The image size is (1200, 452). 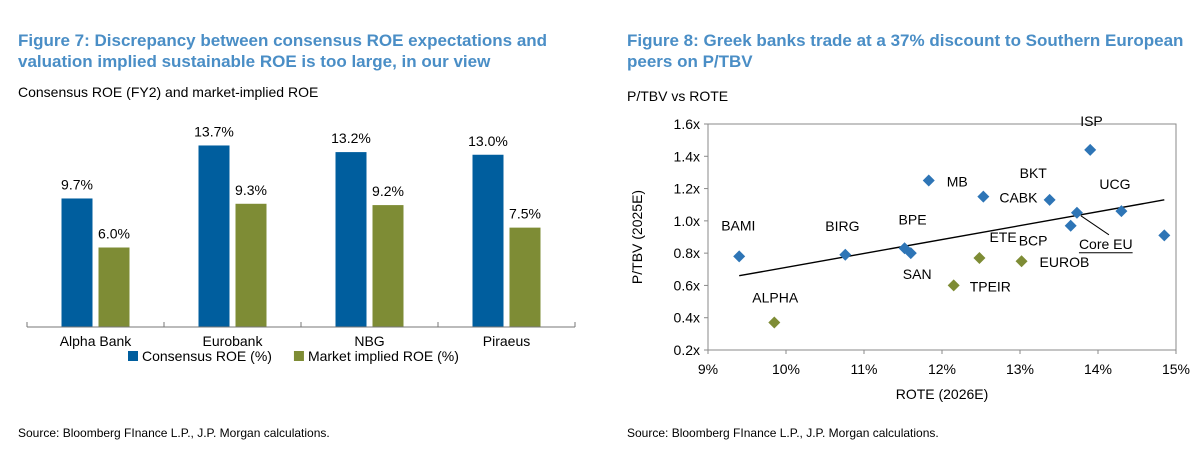 I want to click on x-tick-label: 12%, so click(x=942, y=369).